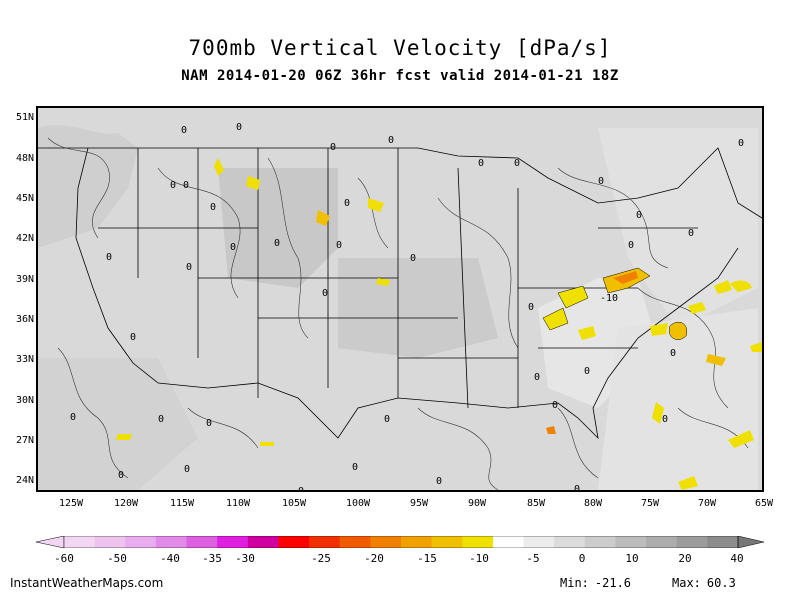  What do you see at coordinates (24, 480) in the screenshot?
I see `lat-label: 24N` at bounding box center [24, 480].